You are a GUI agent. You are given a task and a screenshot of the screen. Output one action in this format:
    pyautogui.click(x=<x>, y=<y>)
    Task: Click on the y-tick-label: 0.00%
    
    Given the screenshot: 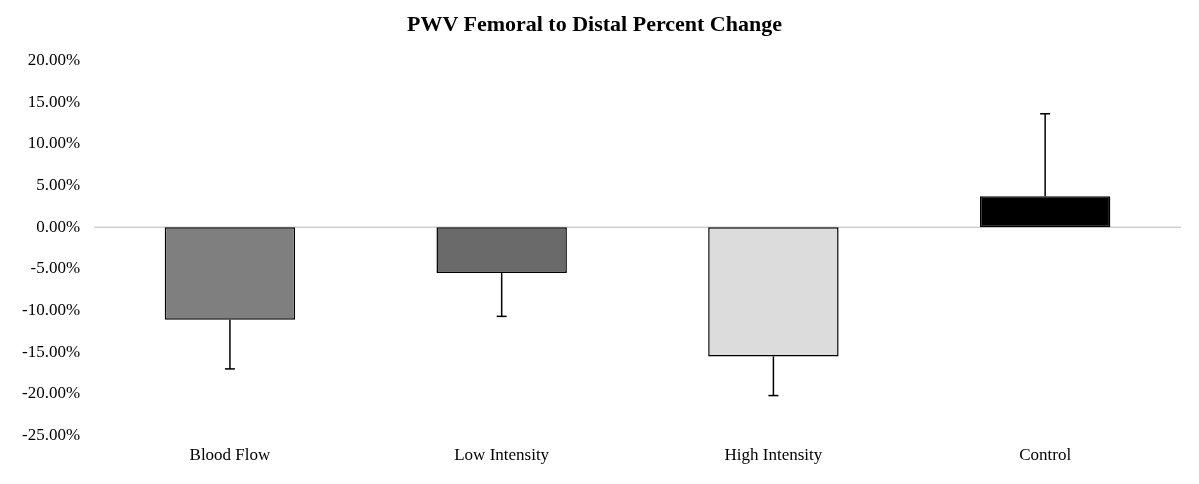 What is the action you would take?
    pyautogui.click(x=58, y=226)
    